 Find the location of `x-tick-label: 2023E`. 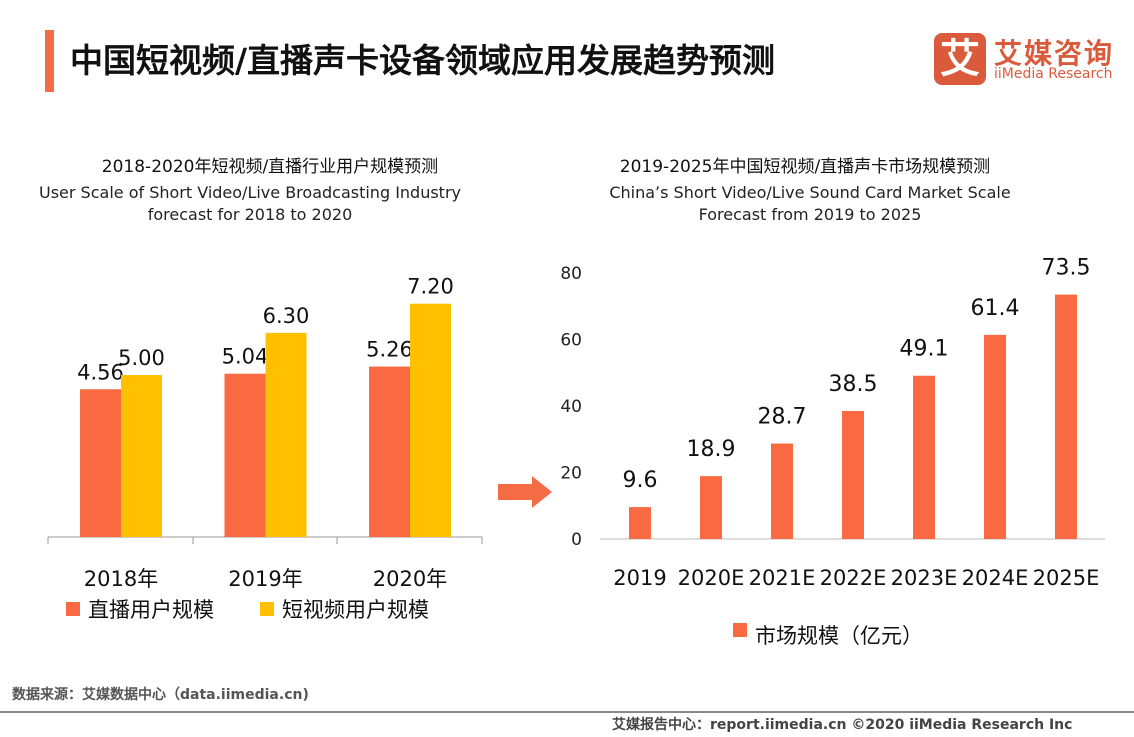

x-tick-label: 2023E is located at coordinates (924, 578).